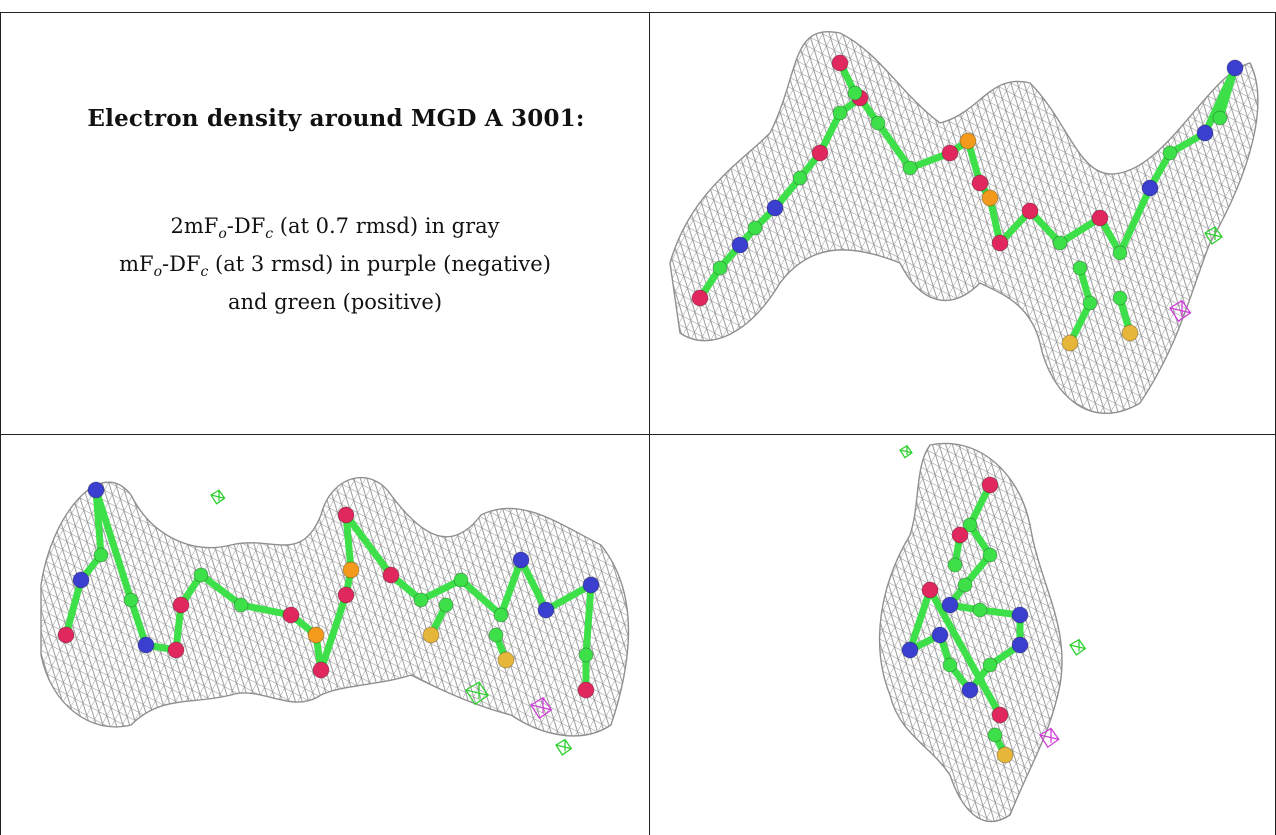 The image size is (1276, 835). What do you see at coordinates (638, 434) in the screenshot?
I see `table-divider-horizontal` at bounding box center [638, 434].